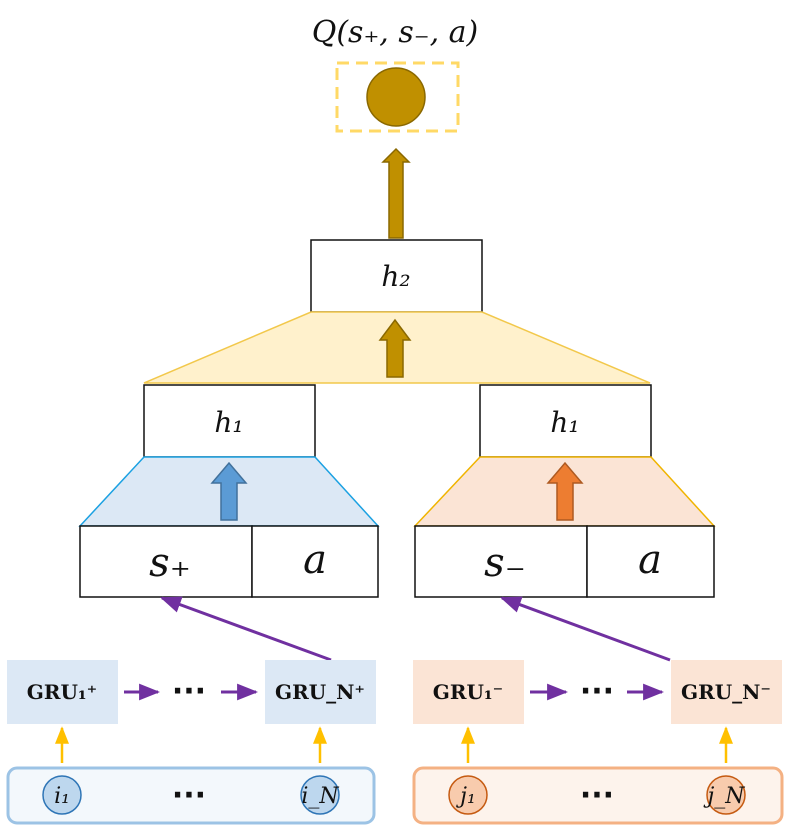 This screenshot has height=834, width=793. Describe the element at coordinates (170, 563) in the screenshot. I see `positive-state-label: s₊` at that location.